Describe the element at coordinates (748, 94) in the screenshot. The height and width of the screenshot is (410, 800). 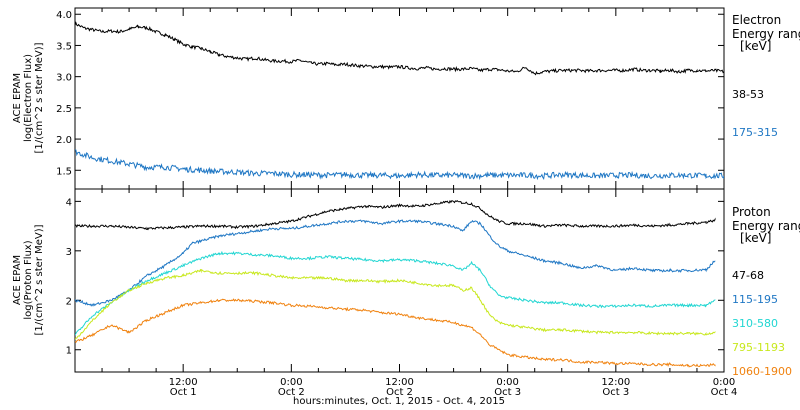
I see `electron-legend-38-53: 38-53` at that location.